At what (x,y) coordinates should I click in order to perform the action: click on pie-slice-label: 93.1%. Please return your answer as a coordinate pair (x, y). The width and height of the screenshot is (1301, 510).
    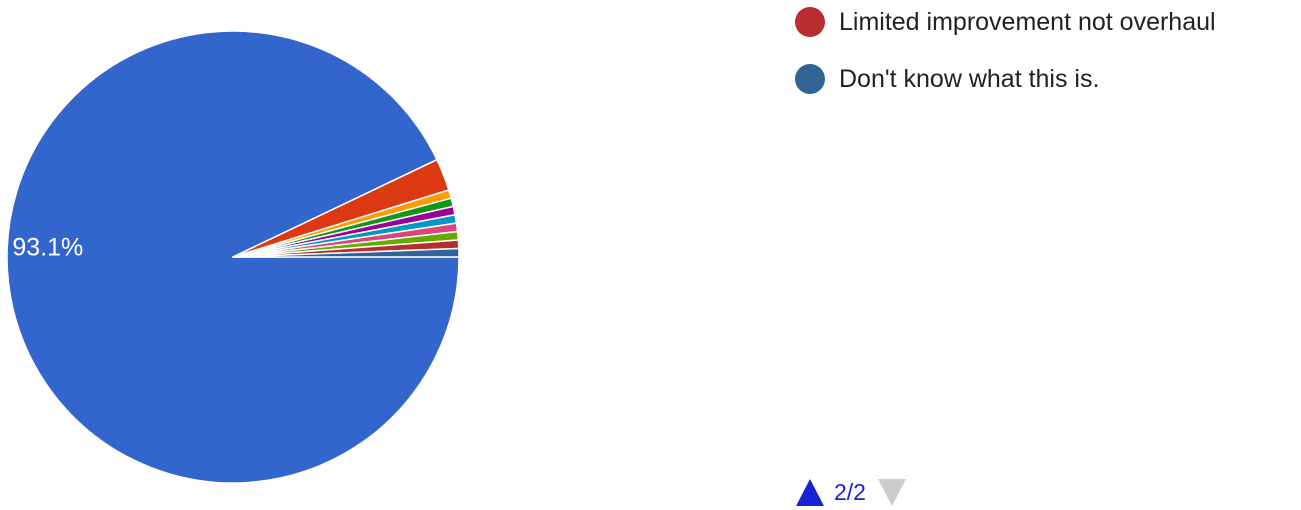
    Looking at the image, I should click on (47, 248).